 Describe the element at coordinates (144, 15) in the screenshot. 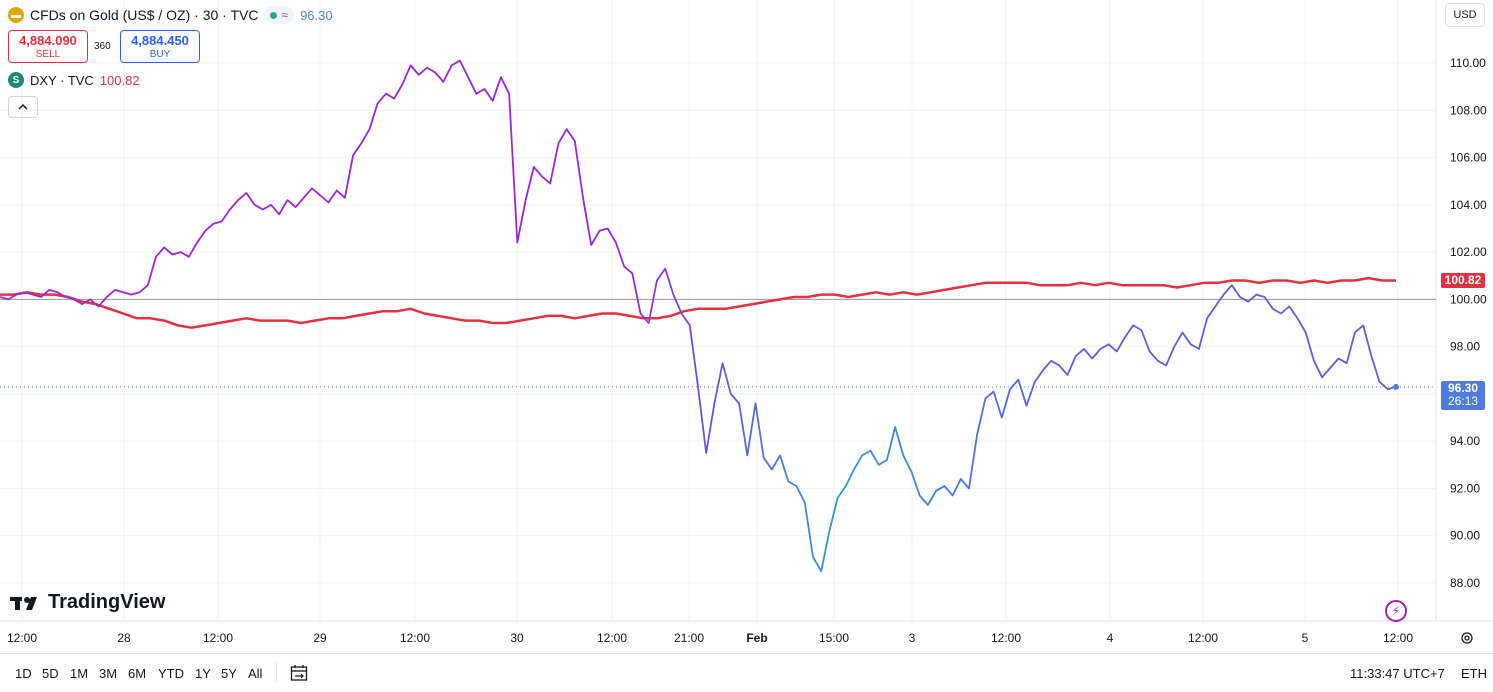

I see `symbol-title: CFDs on Gold (US$ / OZ) · 30 · TVC` at that location.